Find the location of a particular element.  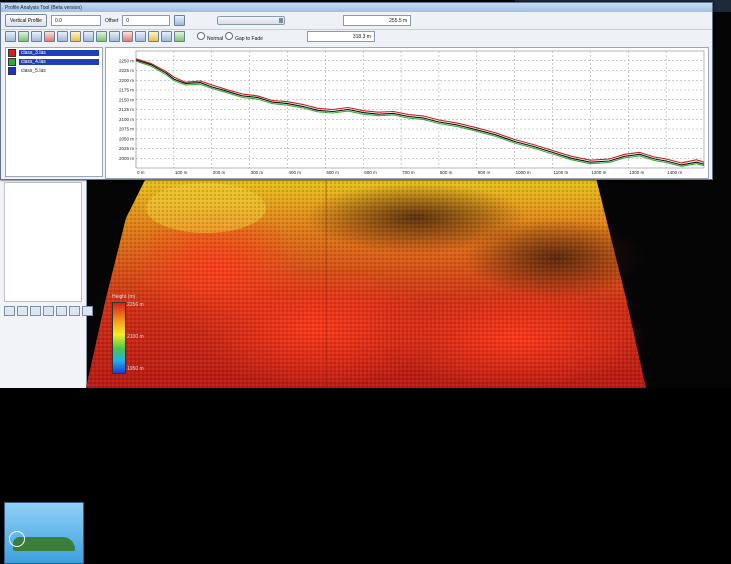

settings-icon is located at coordinates (114, 36).